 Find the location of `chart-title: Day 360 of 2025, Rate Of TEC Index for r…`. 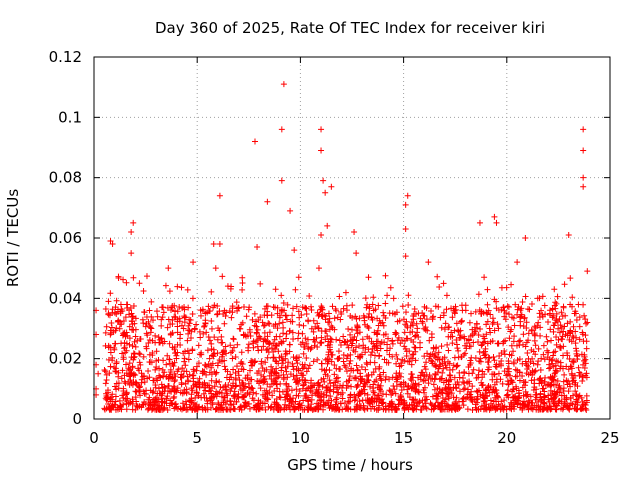

chart-title: Day 360 of 2025, Rate Of TEC Index for r… is located at coordinates (350, 28).